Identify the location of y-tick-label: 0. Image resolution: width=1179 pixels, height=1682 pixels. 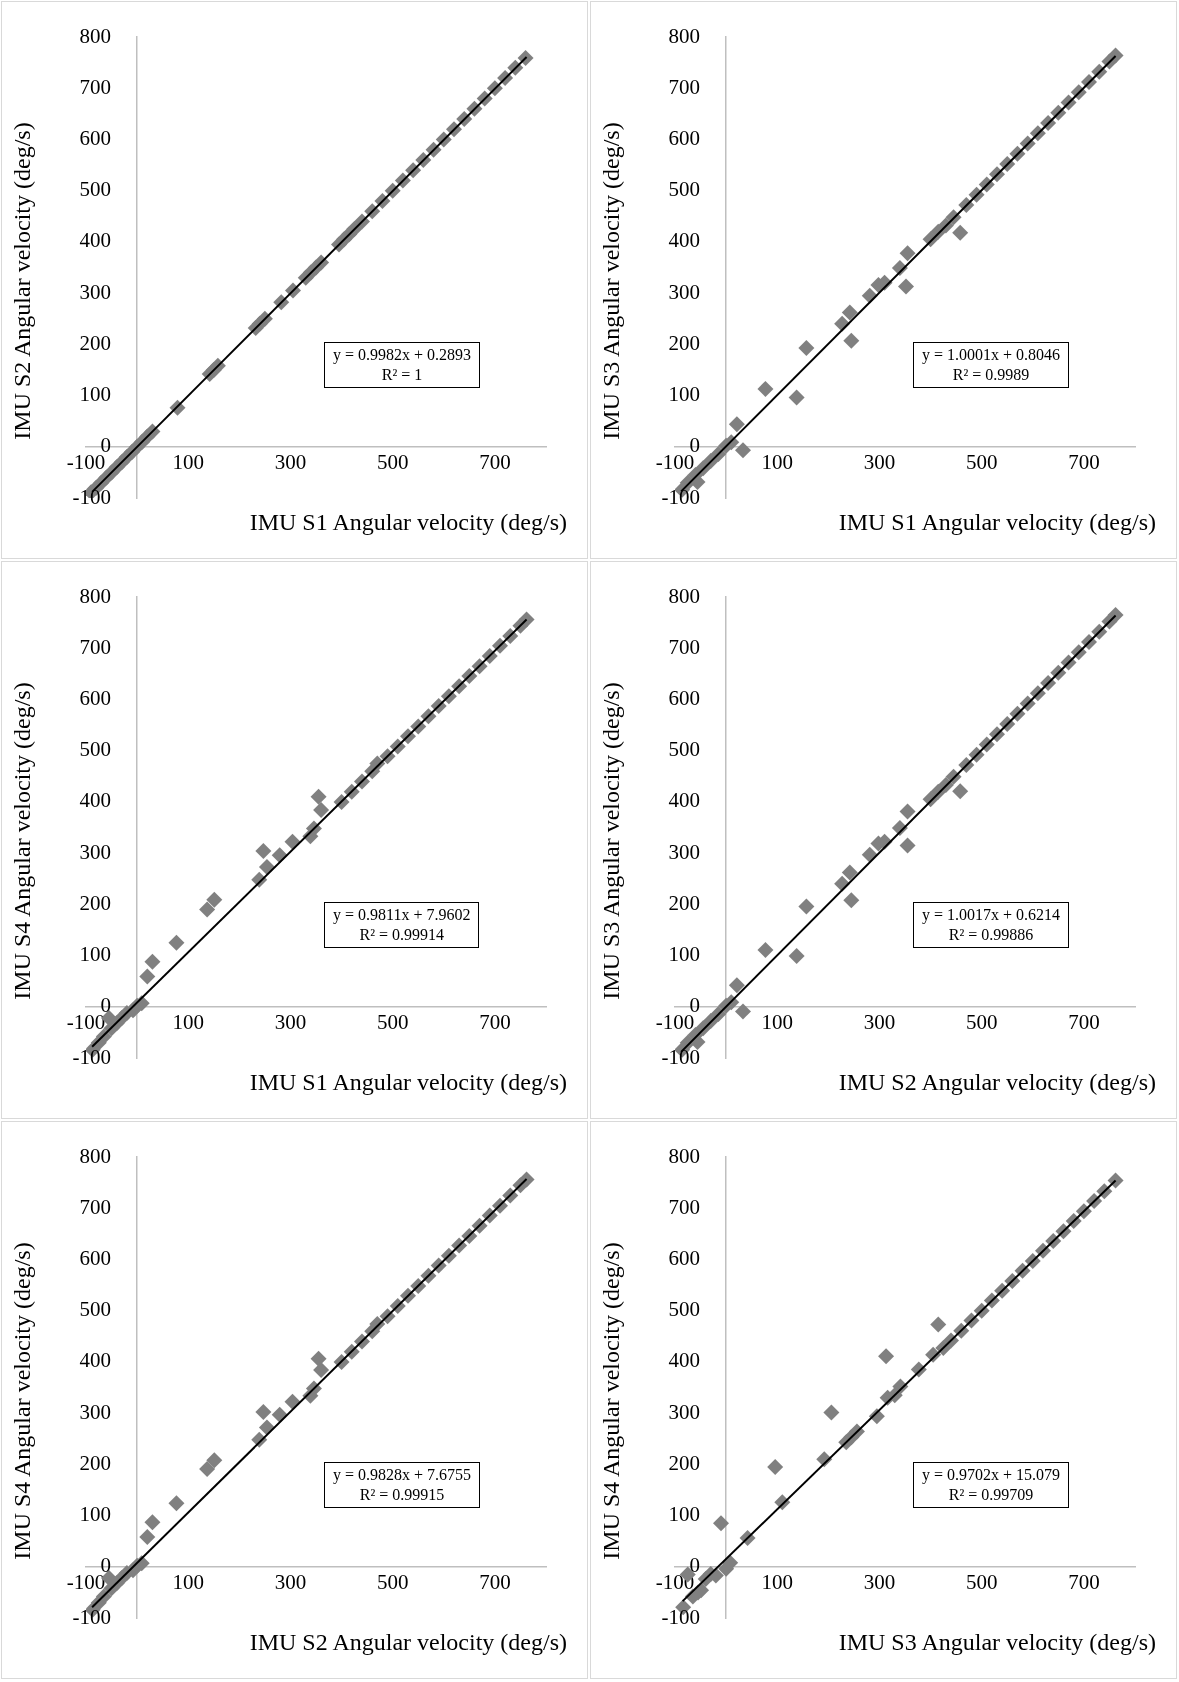
(695, 1565).